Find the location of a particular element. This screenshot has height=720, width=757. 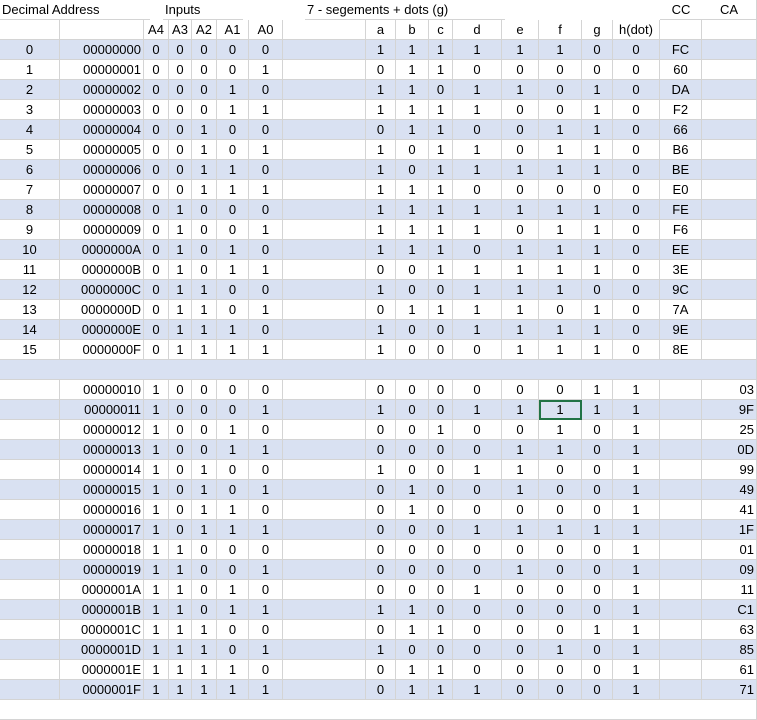

subheader-empty is located at coordinates (681, 30).